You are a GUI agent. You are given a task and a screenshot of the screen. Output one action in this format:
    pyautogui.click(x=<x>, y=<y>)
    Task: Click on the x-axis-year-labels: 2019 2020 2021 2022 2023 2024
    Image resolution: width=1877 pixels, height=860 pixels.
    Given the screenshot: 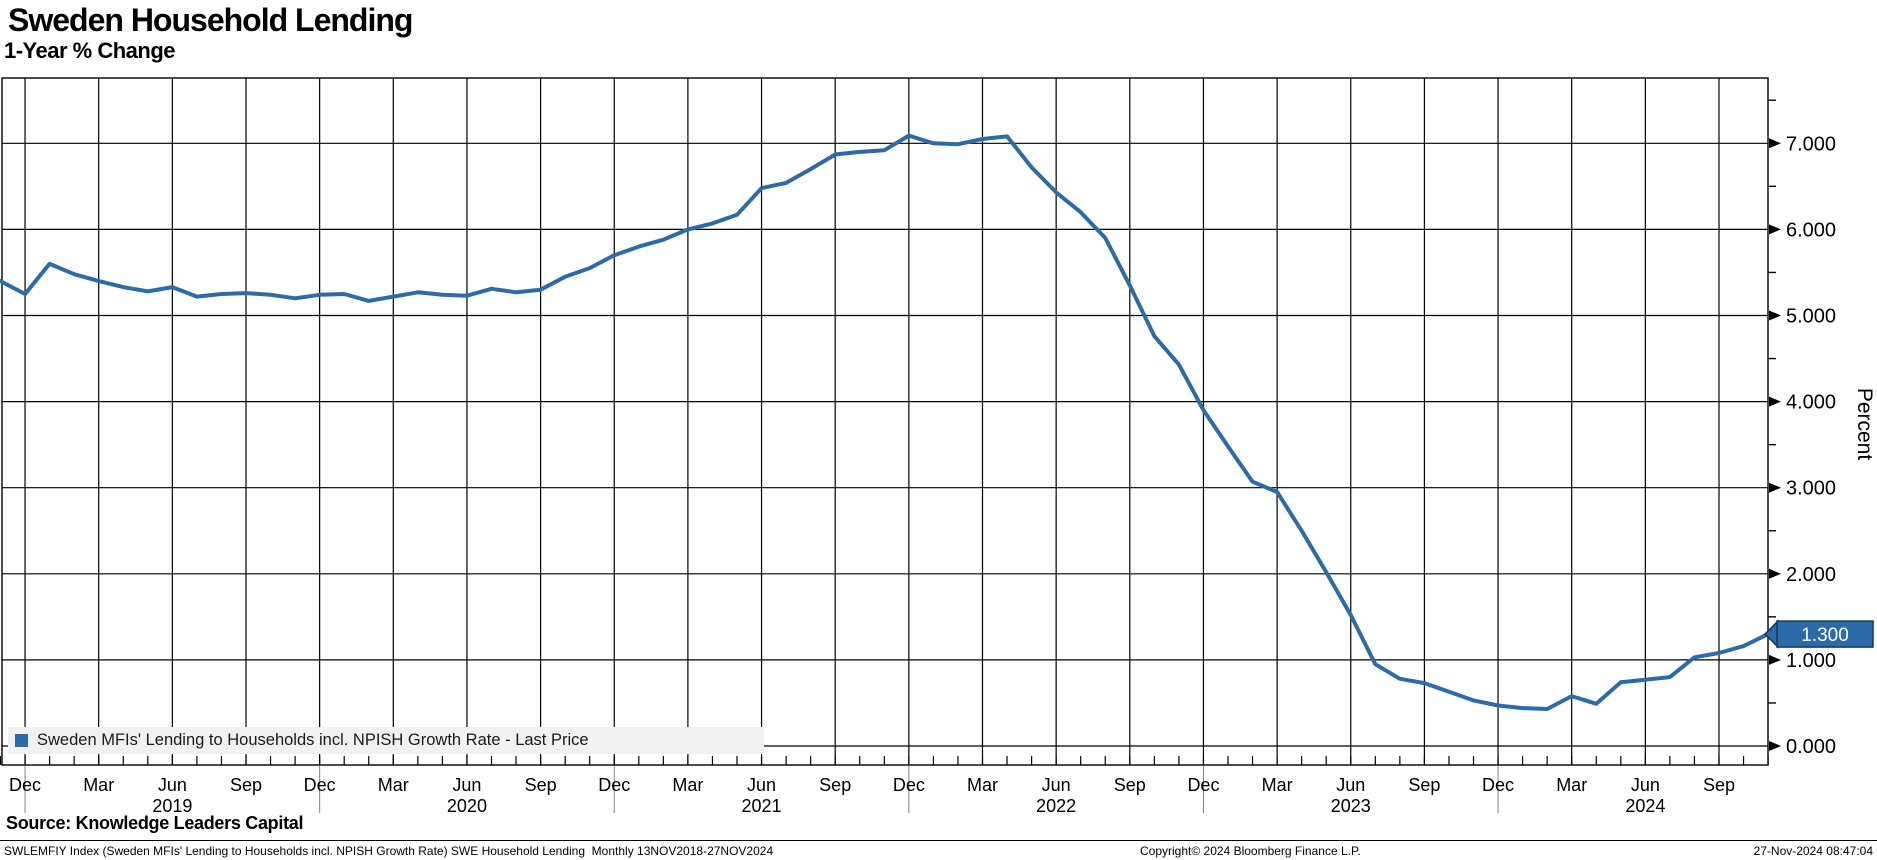 What is the action you would take?
    pyautogui.click(x=908, y=806)
    